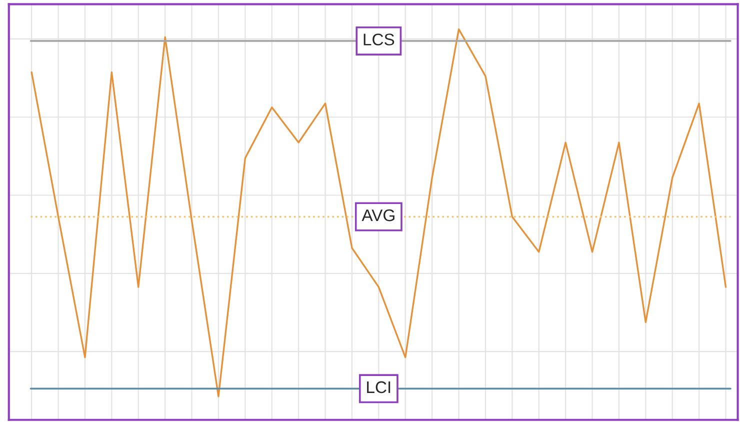 This screenshot has width=740, height=422. What do you see at coordinates (379, 40) in the screenshot?
I see `ref-line-label: LCS` at bounding box center [379, 40].